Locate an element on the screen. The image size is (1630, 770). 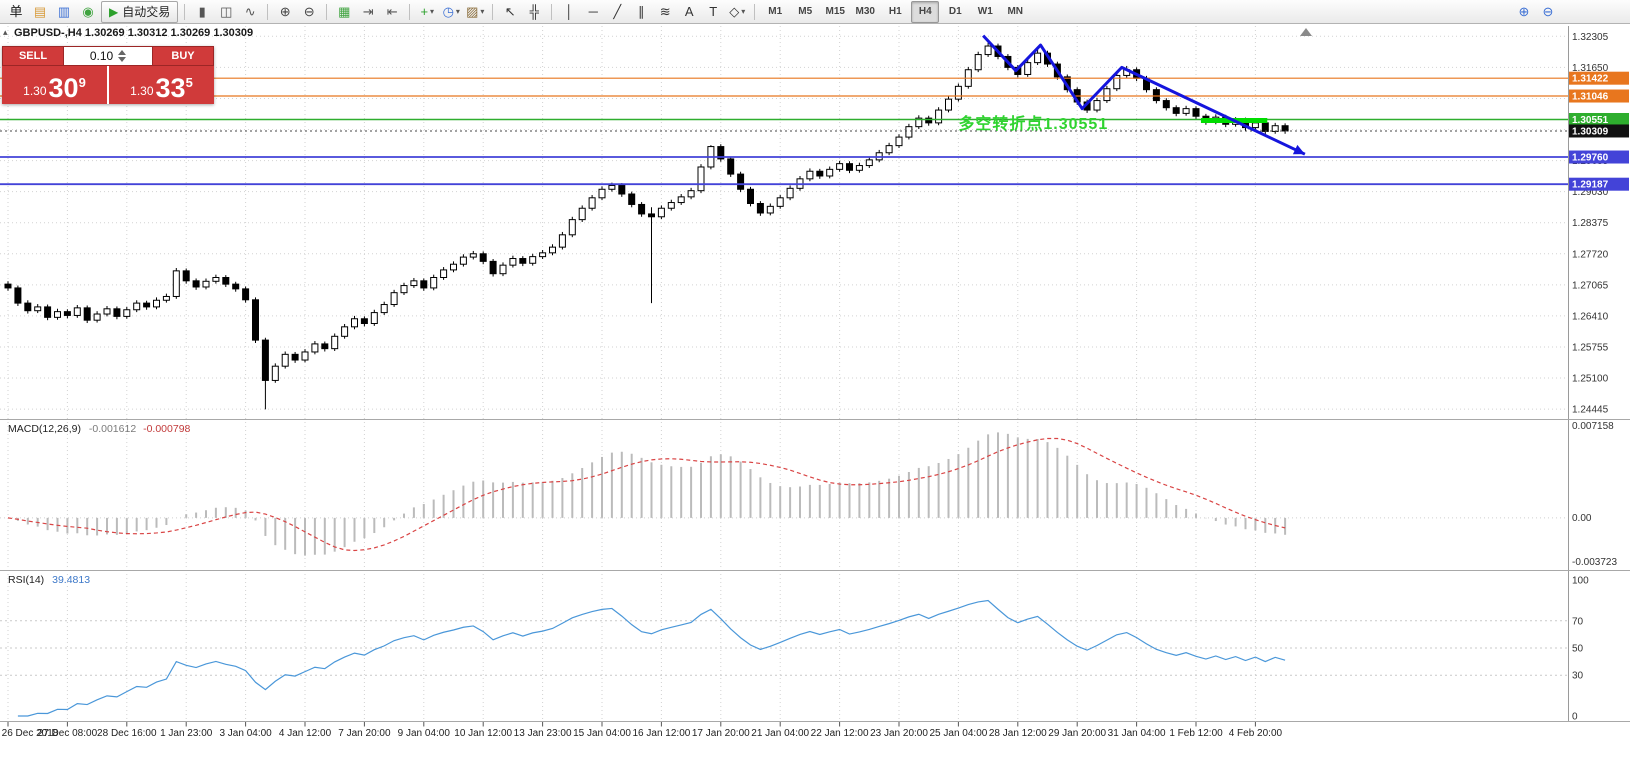
new-order-button: 单 is located at coordinates (16, 12).